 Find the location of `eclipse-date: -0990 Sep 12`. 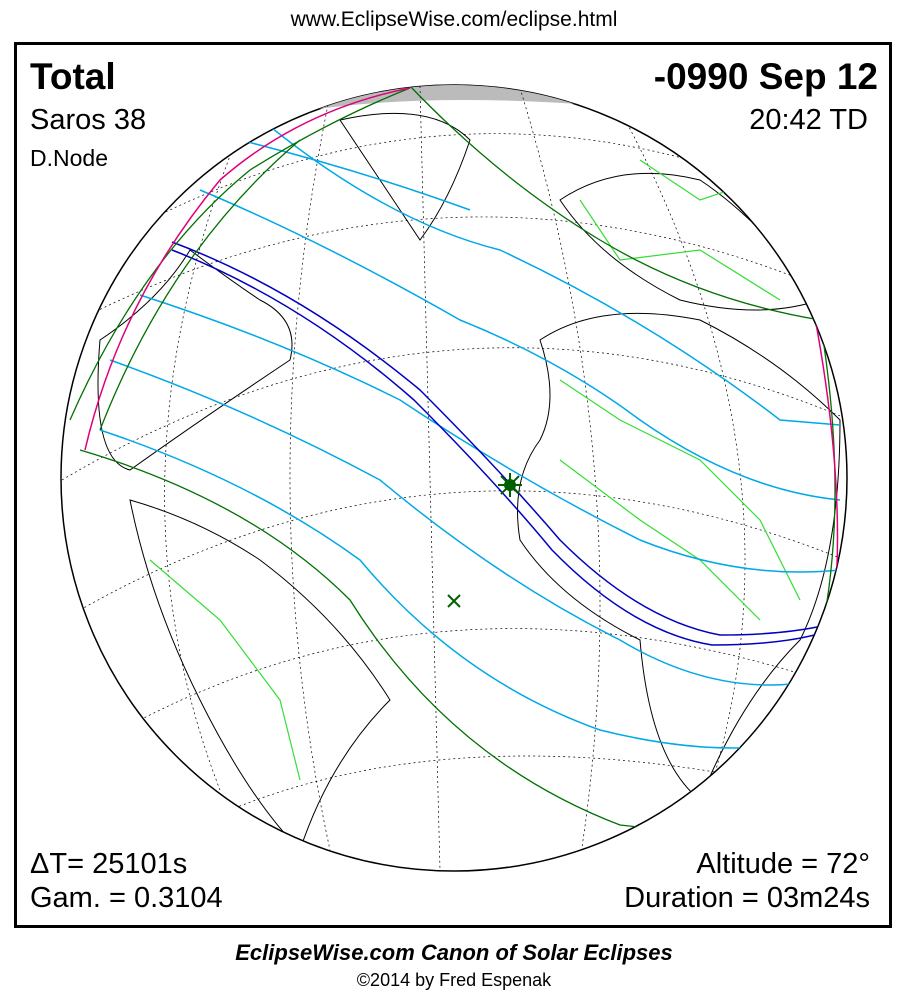

eclipse-date: -0990 Sep 12 is located at coordinates (765, 76).